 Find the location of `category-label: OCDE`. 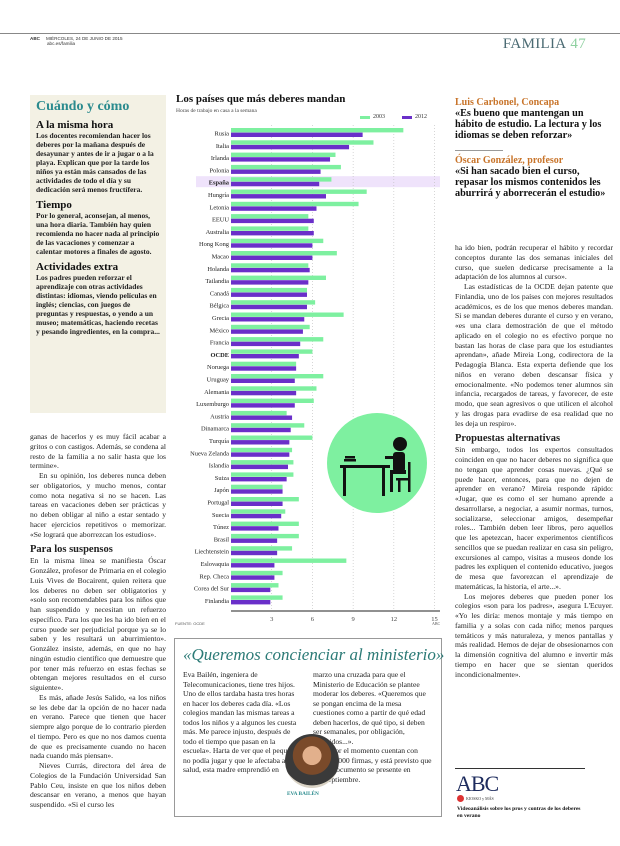

category-label: OCDE is located at coordinates (220, 355).